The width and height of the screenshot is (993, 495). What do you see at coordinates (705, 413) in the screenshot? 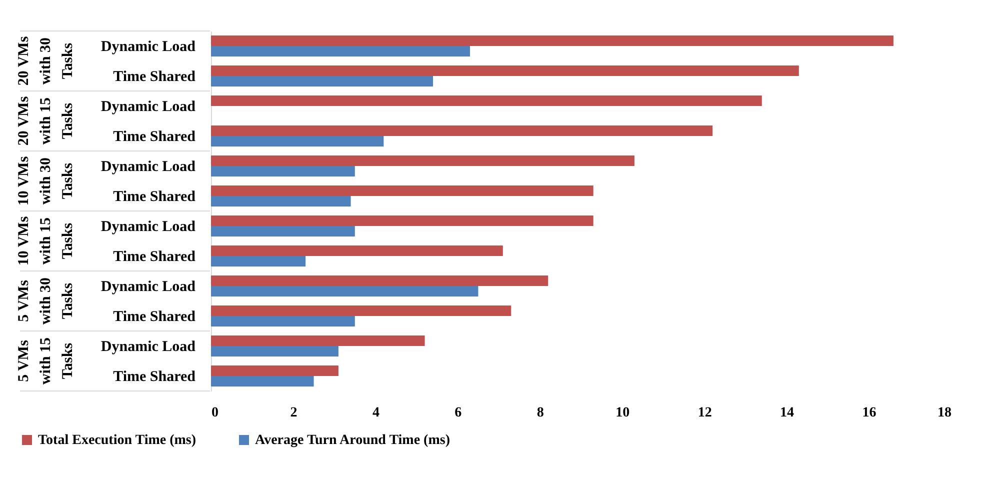
I see `x-tick-label: 12` at bounding box center [705, 413].